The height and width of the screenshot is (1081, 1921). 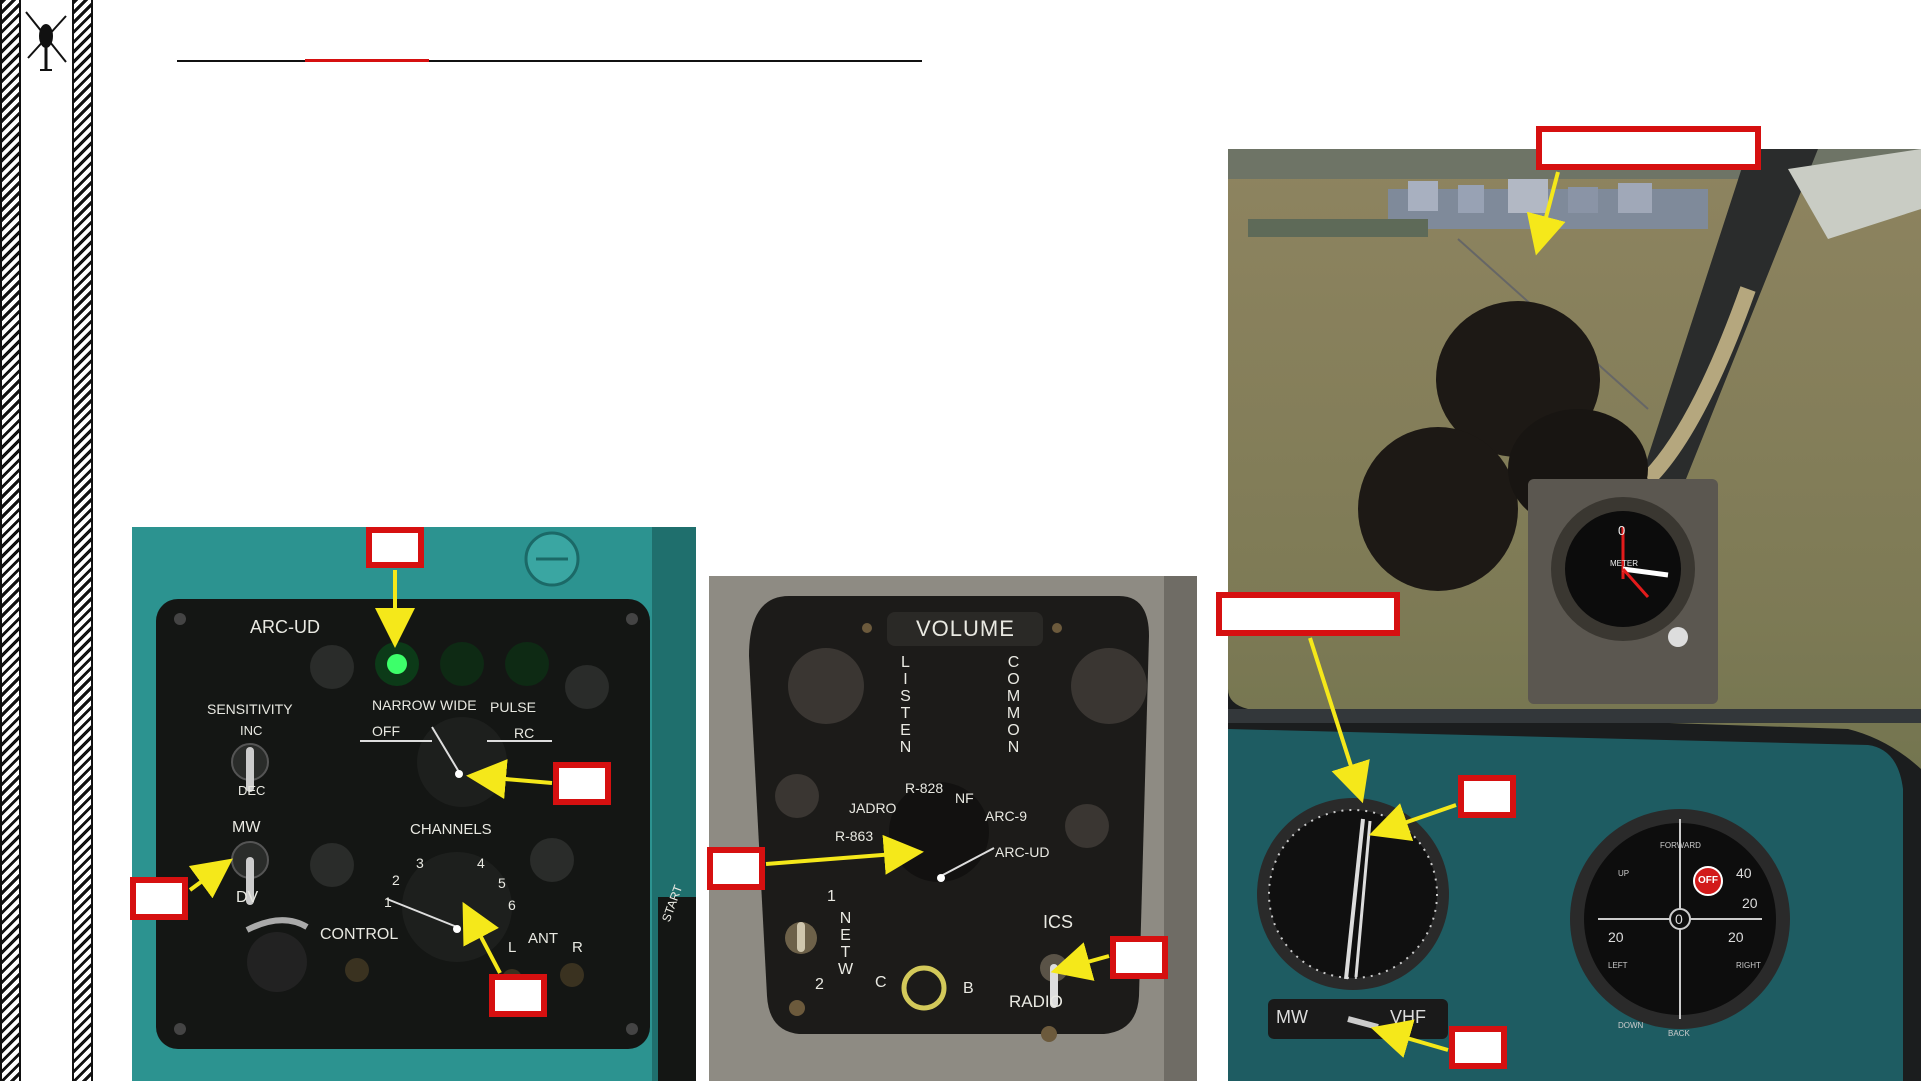 What do you see at coordinates (1412, 822) in the screenshot?
I see `arrow-needle` at bounding box center [1412, 822].